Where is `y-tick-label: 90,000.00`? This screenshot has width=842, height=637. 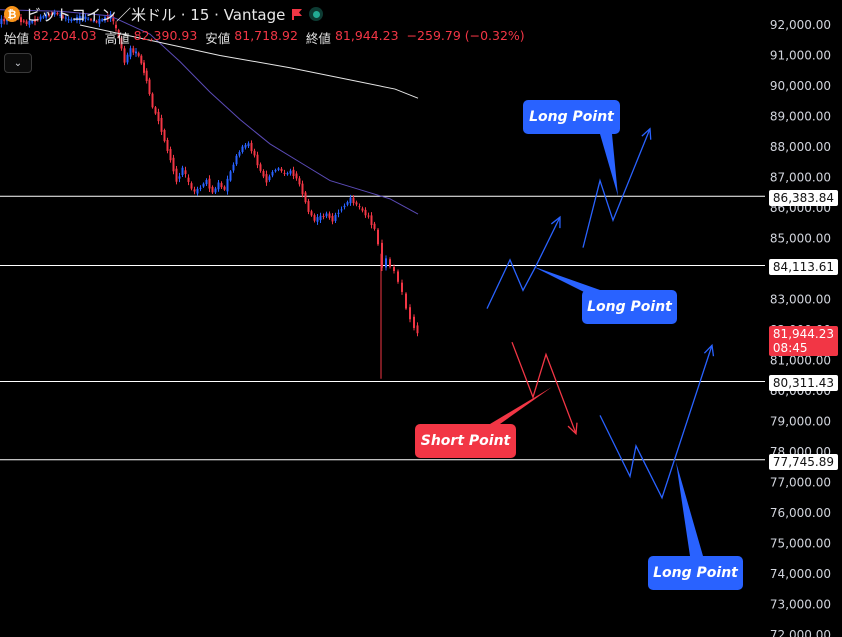 y-tick-label: 90,000.00 is located at coordinates (800, 86).